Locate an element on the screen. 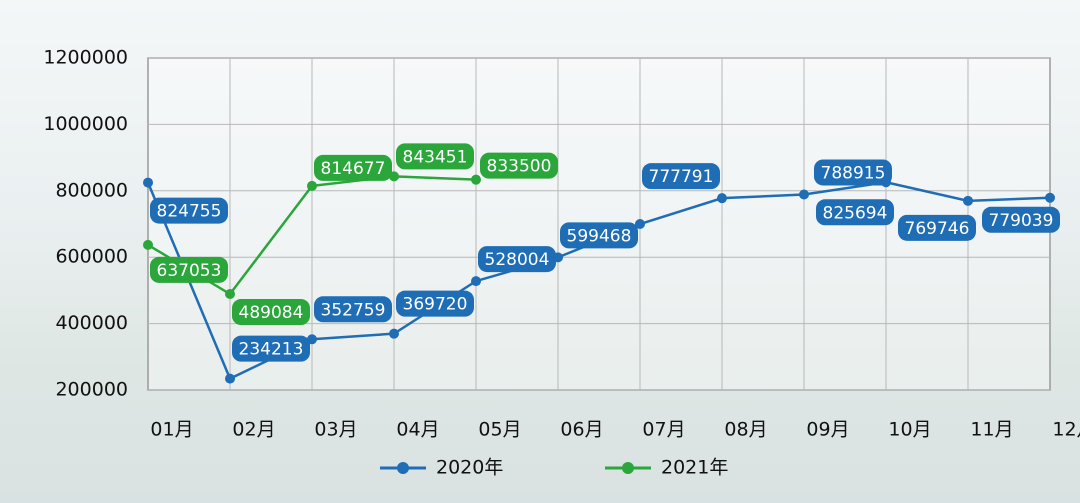 The width and height of the screenshot is (1080, 503). x-tick-label: 04月 is located at coordinates (417, 430).